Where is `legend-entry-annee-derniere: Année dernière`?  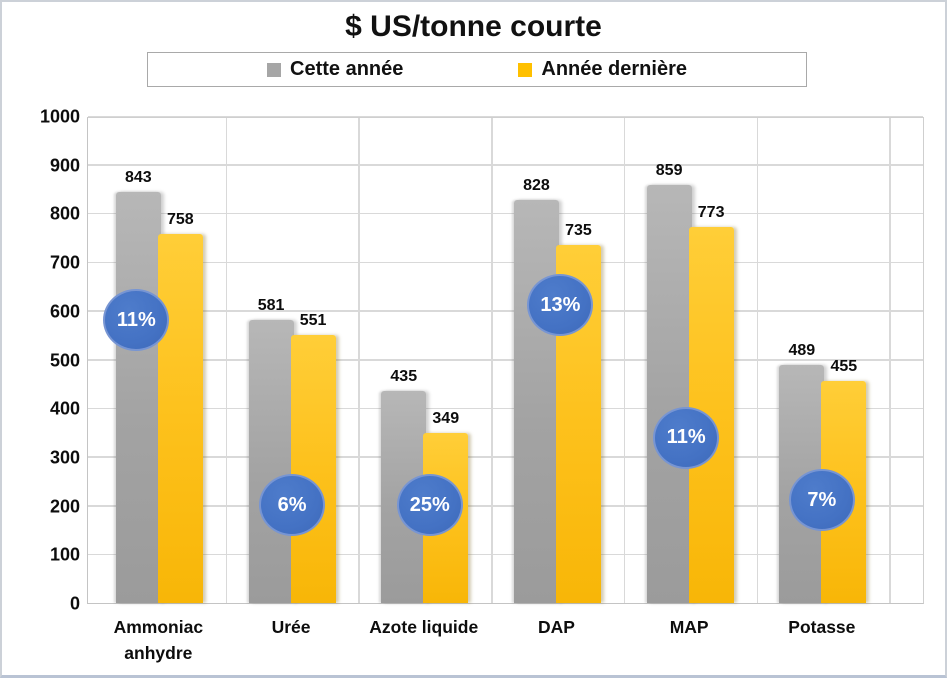 legend-entry-annee-derniere: Année dernière is located at coordinates (602, 69).